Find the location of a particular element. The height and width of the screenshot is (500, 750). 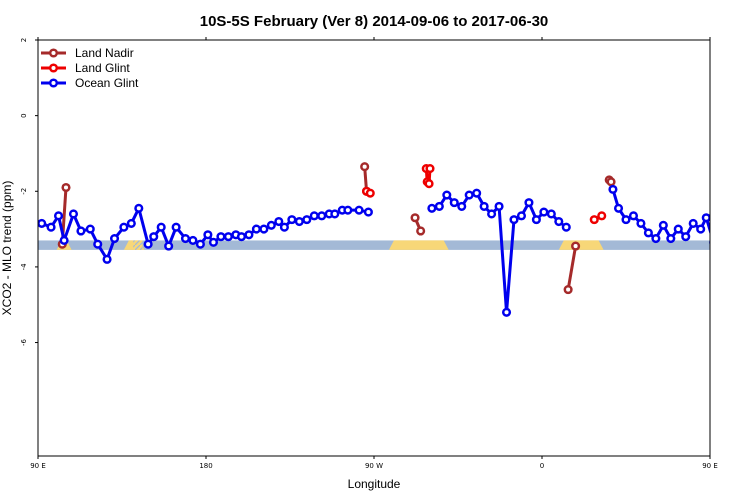

ocean-band is located at coordinates (374, 245).